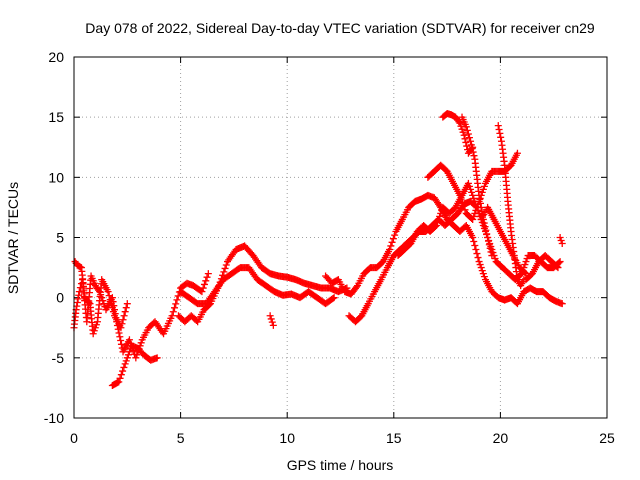 This screenshot has height=480, width=640. I want to click on x-tick-label: 25, so click(607, 438).